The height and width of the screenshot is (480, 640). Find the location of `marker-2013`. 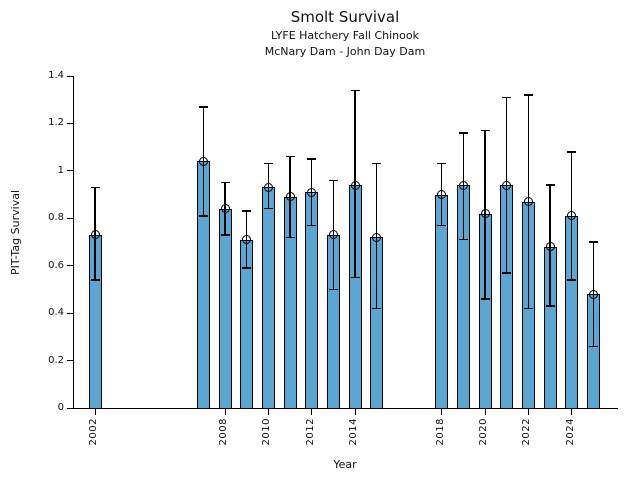

marker-2013 is located at coordinates (333, 235).